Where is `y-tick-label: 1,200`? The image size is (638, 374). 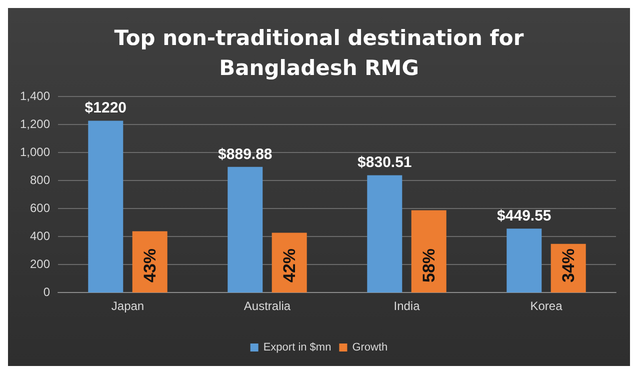 y-tick-label: 1,200 is located at coordinates (35, 124).